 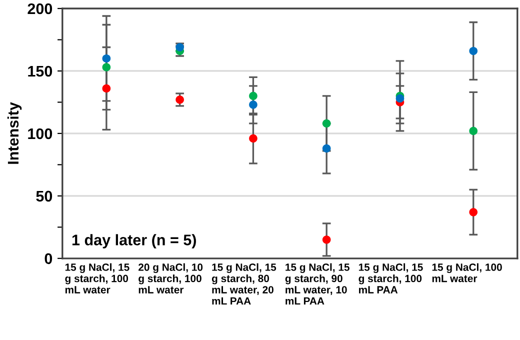 What do you see at coordinates (170, 278) in the screenshot?
I see `x-tick-label: 20 g NaCl, 10 g starch, 100 mL water` at bounding box center [170, 278].